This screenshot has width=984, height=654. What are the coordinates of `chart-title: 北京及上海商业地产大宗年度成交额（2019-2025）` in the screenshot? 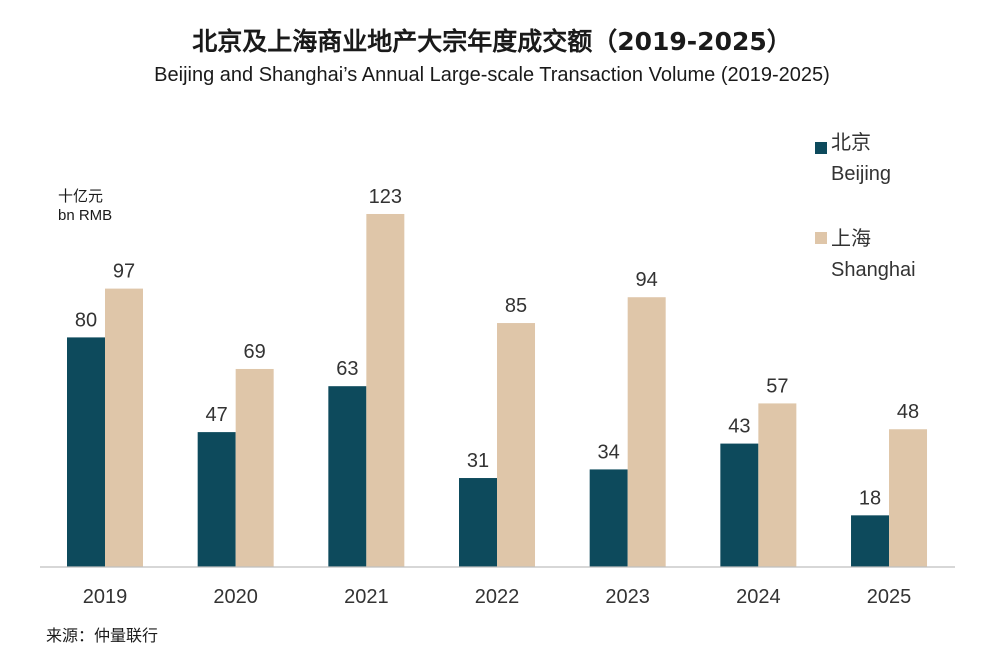 It's located at (492, 41).